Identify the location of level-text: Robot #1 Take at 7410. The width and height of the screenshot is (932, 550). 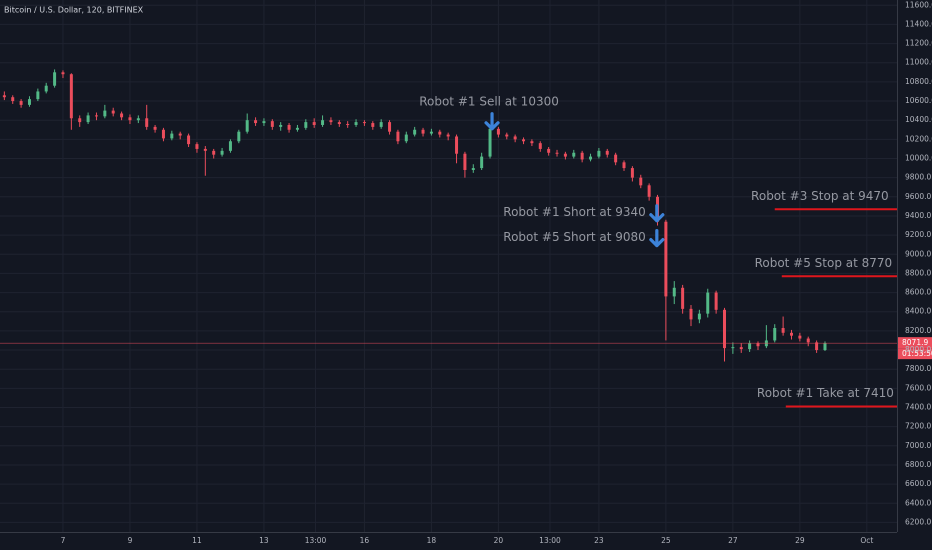
(825, 393).